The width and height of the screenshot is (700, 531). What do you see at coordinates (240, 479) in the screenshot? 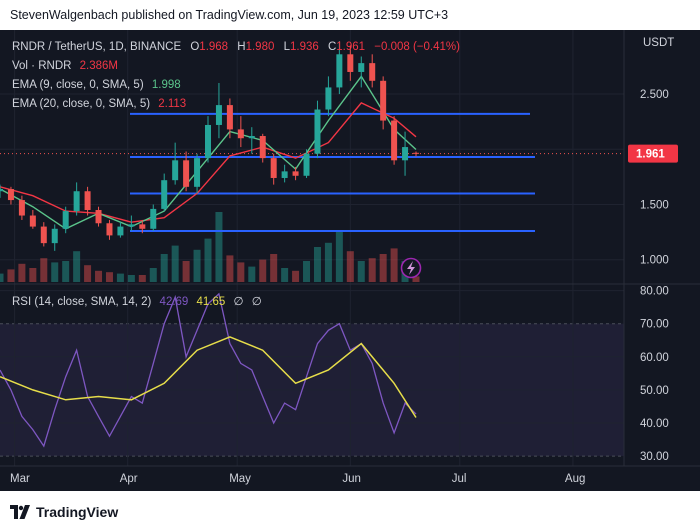
I see `time-axis-label: May` at bounding box center [240, 479].